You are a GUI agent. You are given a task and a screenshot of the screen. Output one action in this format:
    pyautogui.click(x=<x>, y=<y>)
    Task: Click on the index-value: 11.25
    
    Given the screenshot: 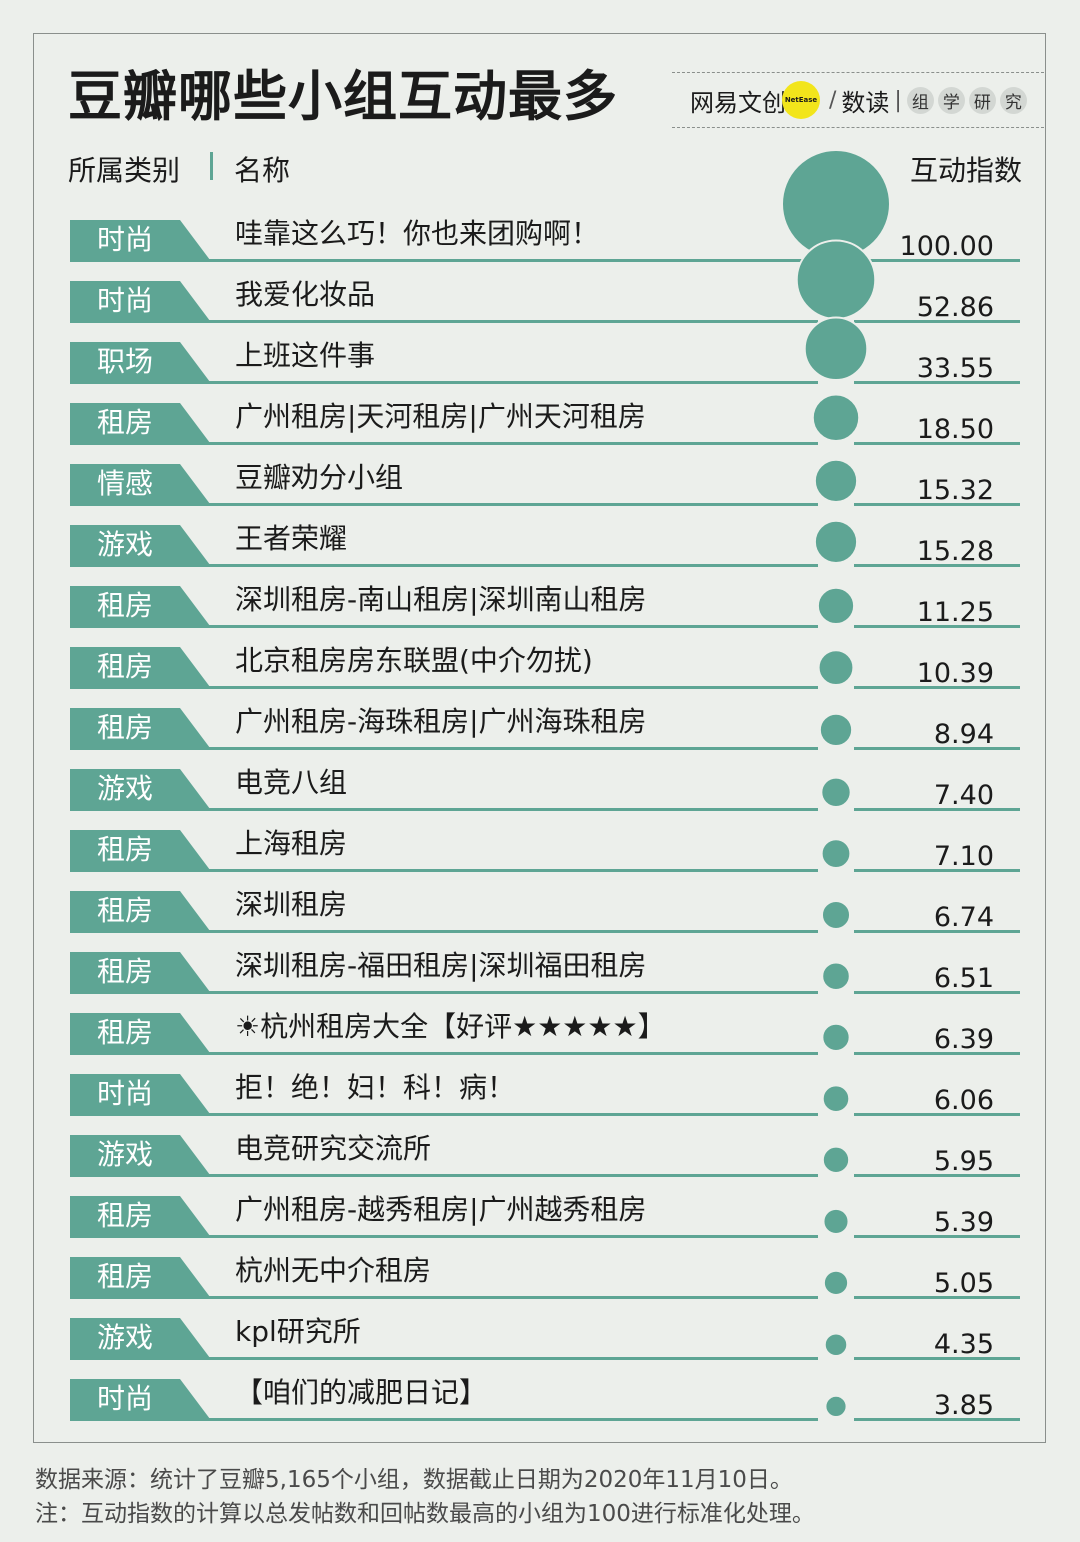 What is the action you would take?
    pyautogui.click(x=955, y=612)
    